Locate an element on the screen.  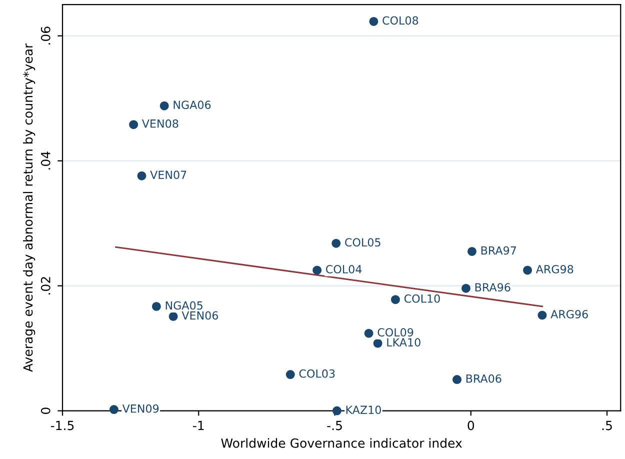
y-tick-label: .04 is located at coordinates (45, 161).